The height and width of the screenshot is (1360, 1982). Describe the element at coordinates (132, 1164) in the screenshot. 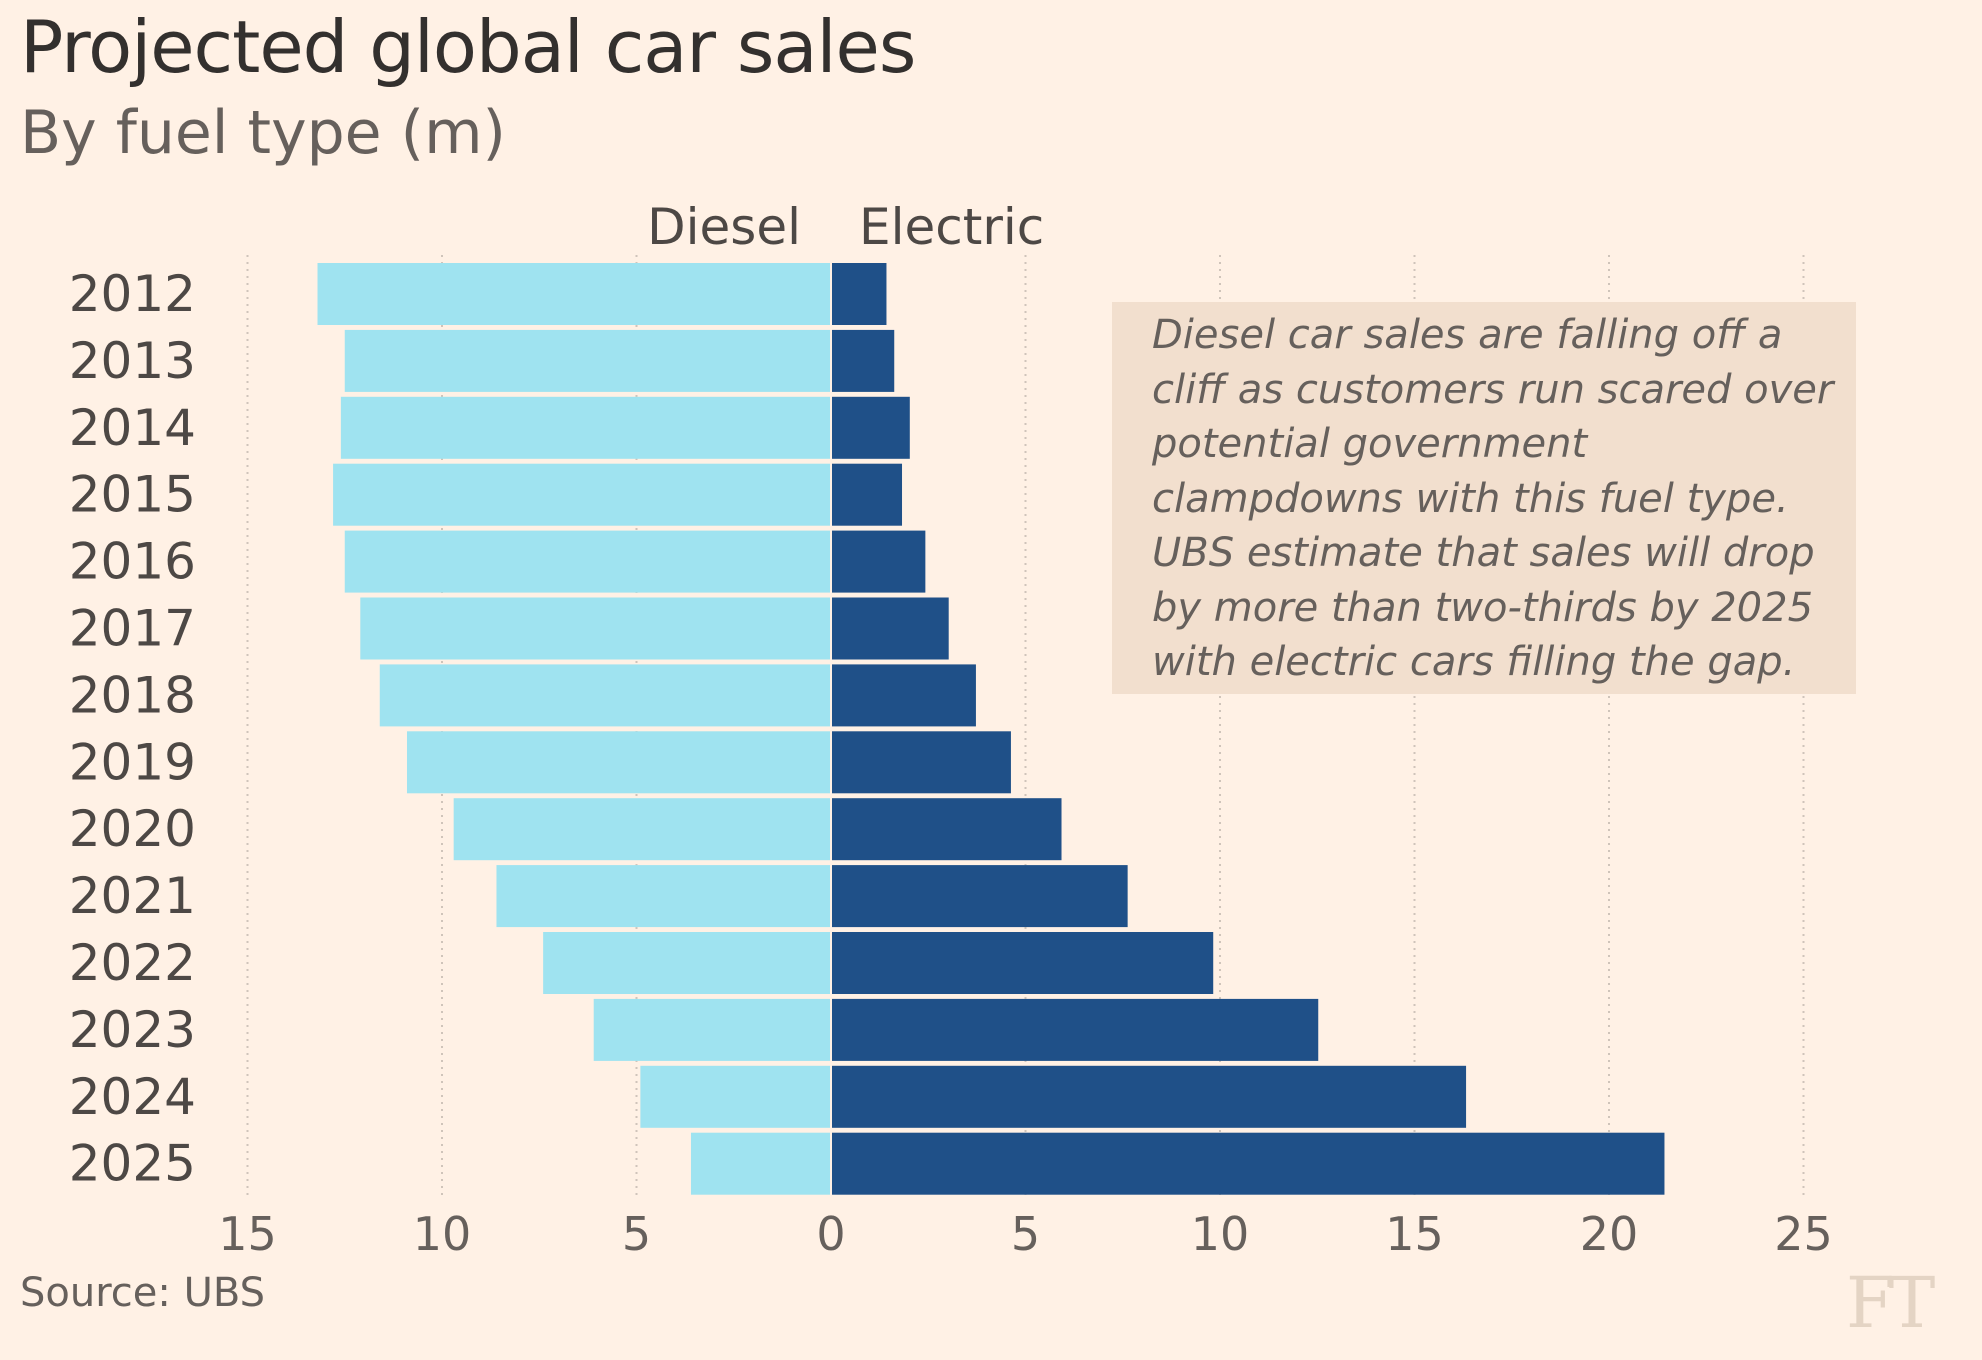

I see `year-label: 2025` at that location.